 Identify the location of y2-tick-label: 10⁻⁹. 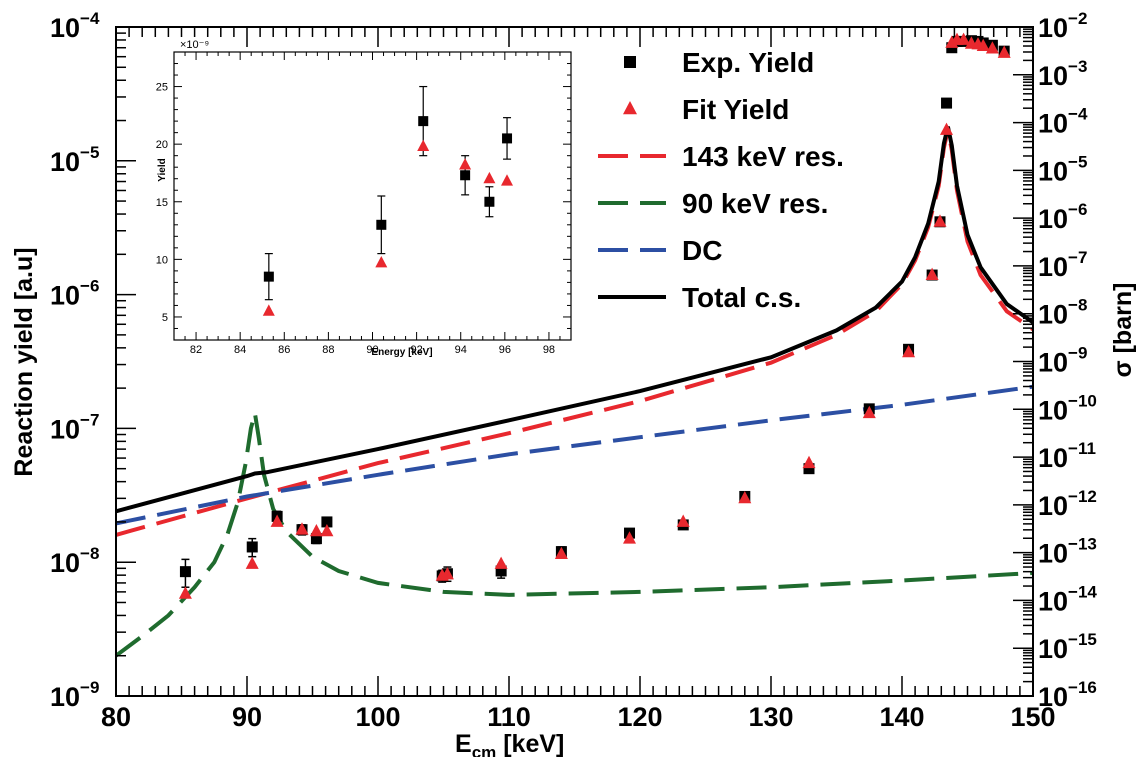
(1062, 361).